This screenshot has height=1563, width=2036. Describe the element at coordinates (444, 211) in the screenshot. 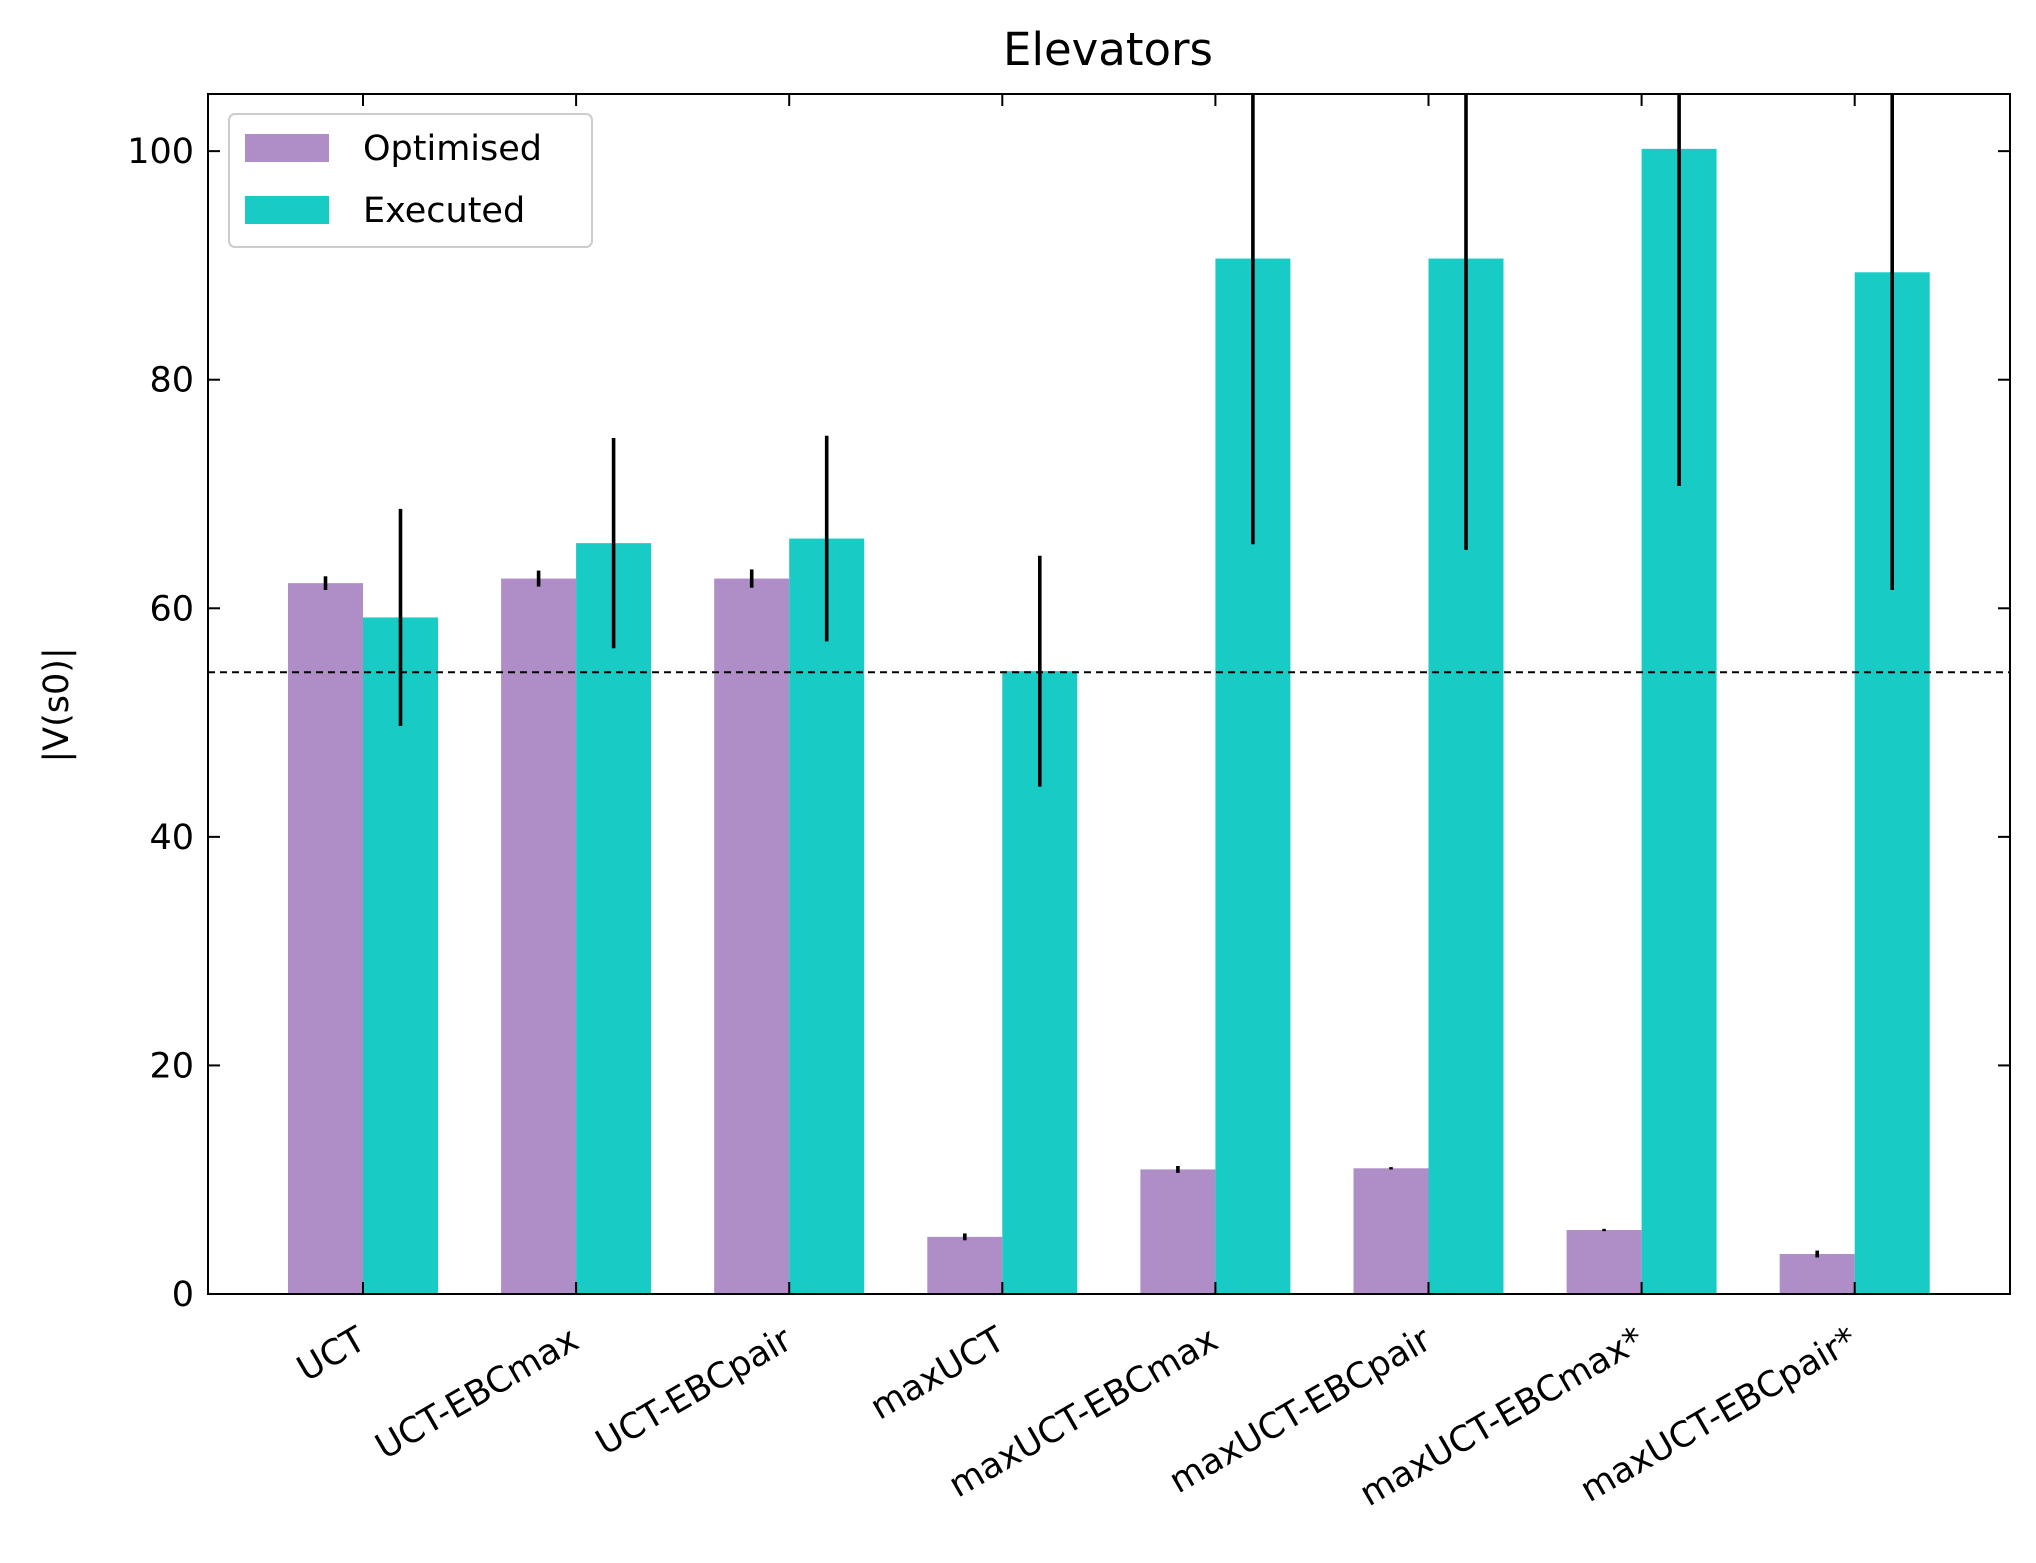

I see `legend-label-executed: Executed` at that location.